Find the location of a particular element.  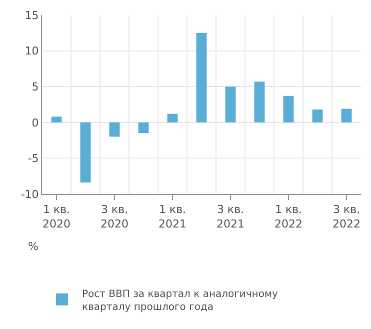

x-tick-label: 3 кв. 2022 is located at coordinates (346, 216).